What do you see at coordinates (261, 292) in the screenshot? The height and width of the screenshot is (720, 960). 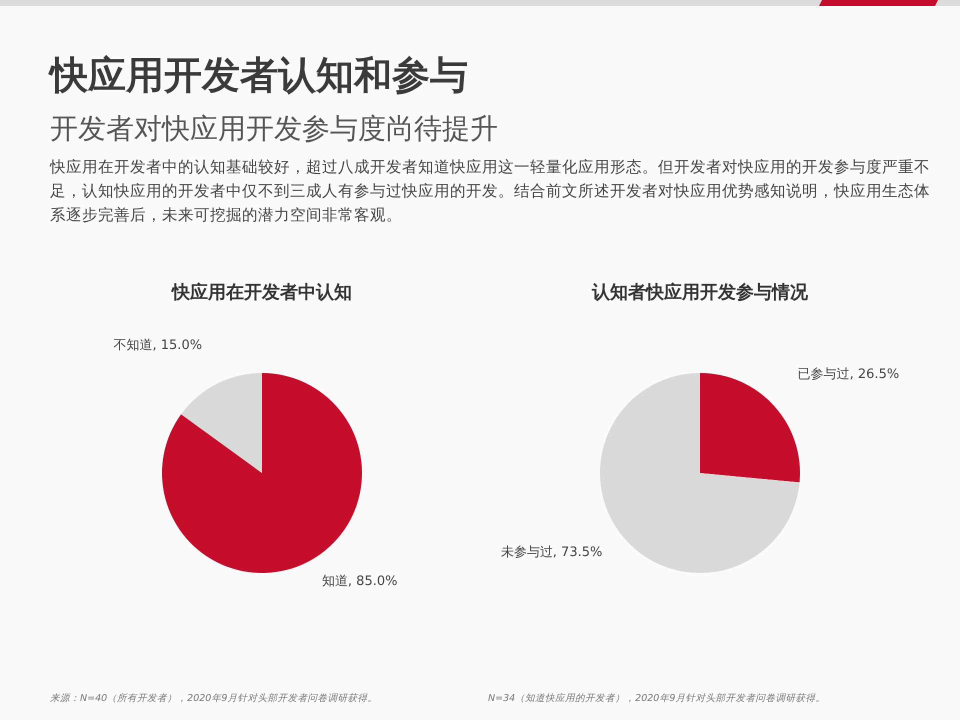 I see `chart-title: 快应用在开发者中认知` at bounding box center [261, 292].